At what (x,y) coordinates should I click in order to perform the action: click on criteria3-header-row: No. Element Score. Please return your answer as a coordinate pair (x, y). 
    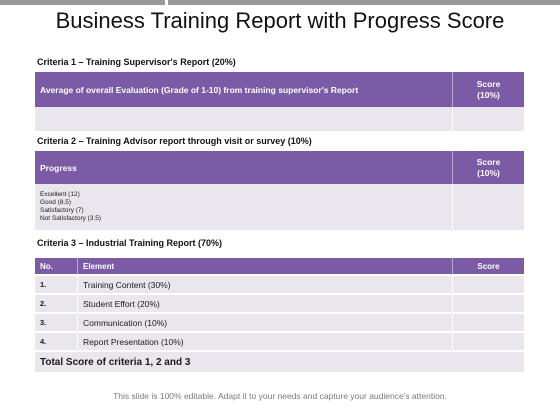
    Looking at the image, I should click on (279, 266).